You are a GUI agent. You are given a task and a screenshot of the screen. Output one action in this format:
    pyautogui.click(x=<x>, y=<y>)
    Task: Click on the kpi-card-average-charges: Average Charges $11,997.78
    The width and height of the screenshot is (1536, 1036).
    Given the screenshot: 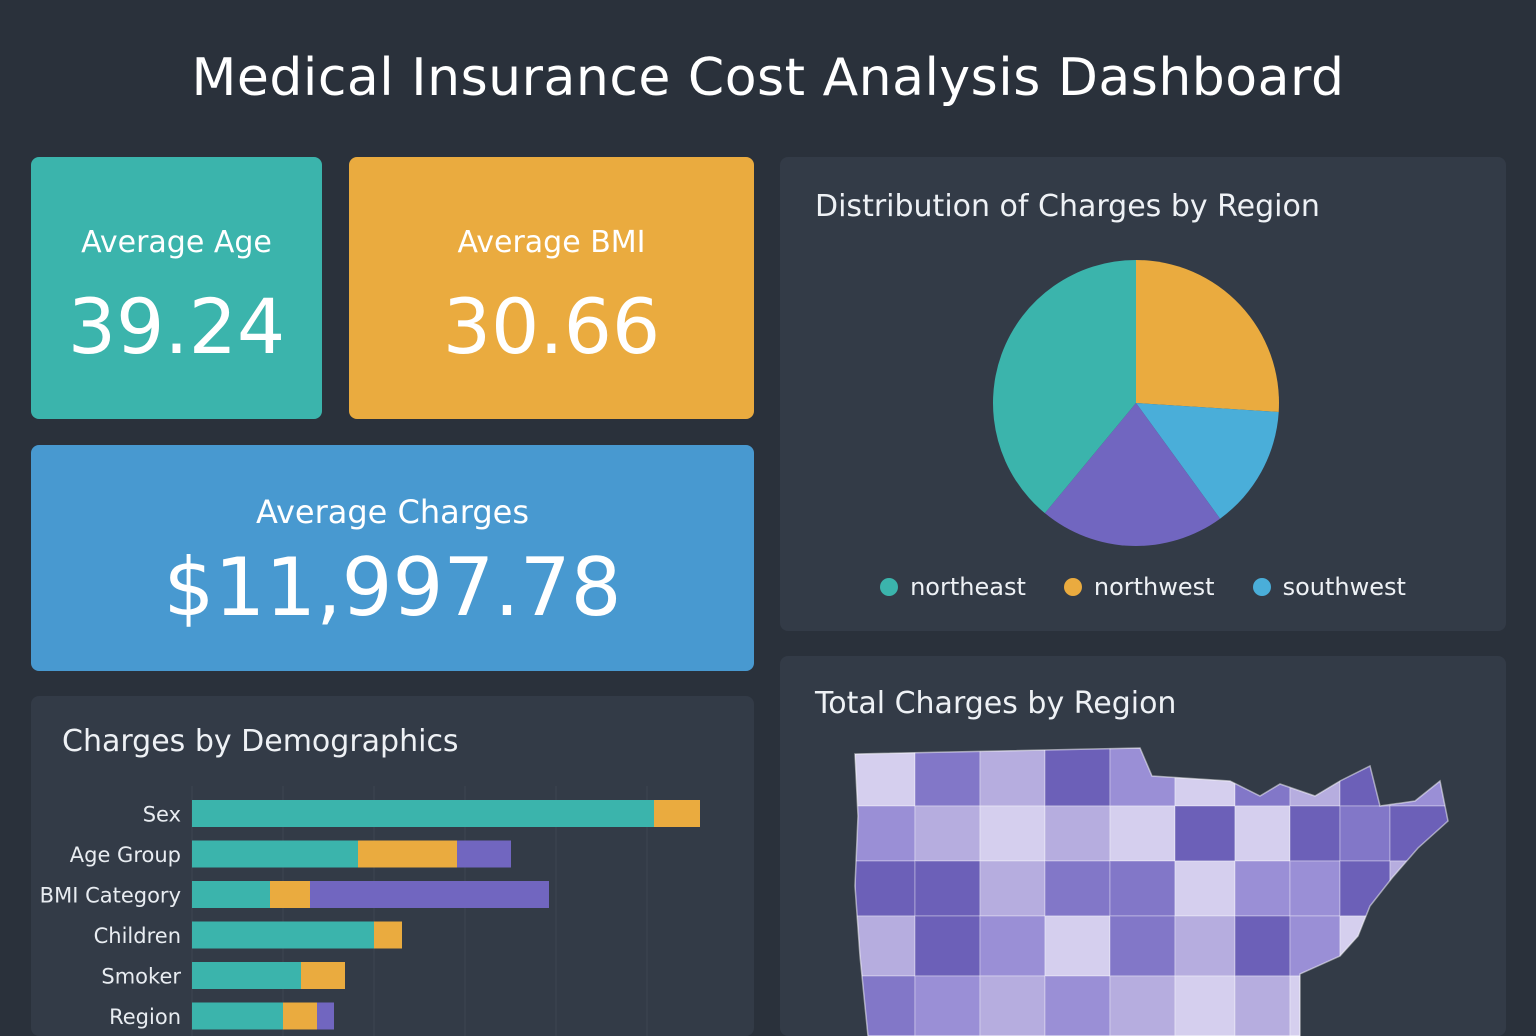 What is the action you would take?
    pyautogui.click(x=392, y=558)
    